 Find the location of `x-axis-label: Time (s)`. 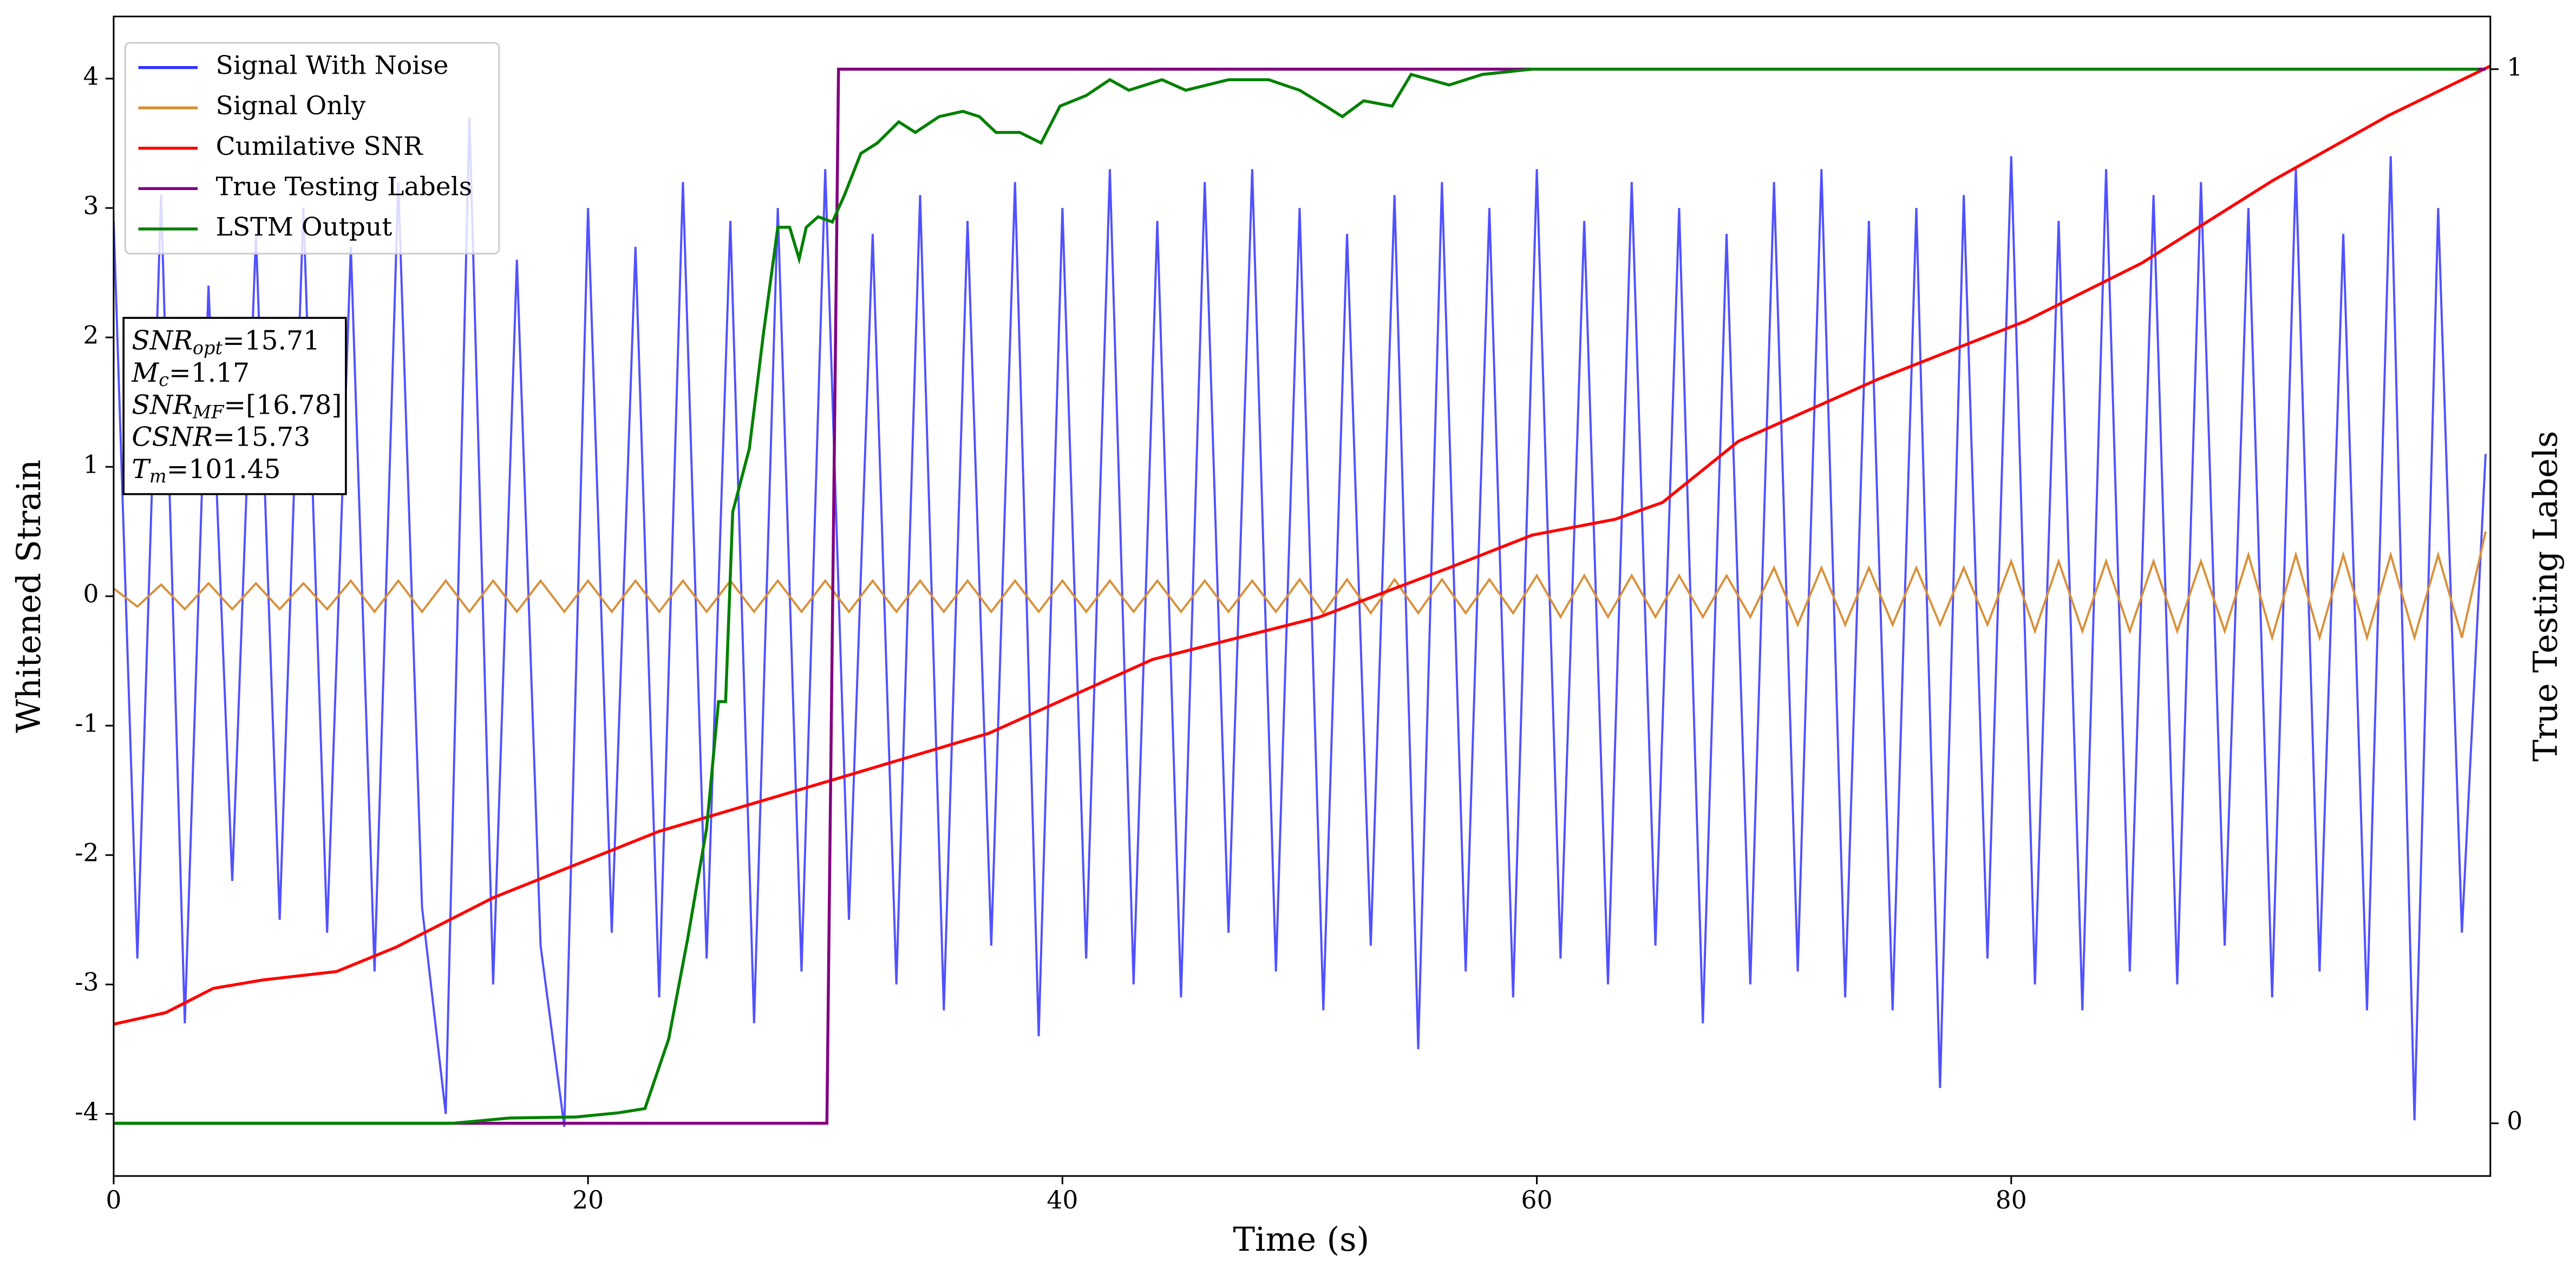

x-axis-label: Time (s) is located at coordinates (1301, 1240).